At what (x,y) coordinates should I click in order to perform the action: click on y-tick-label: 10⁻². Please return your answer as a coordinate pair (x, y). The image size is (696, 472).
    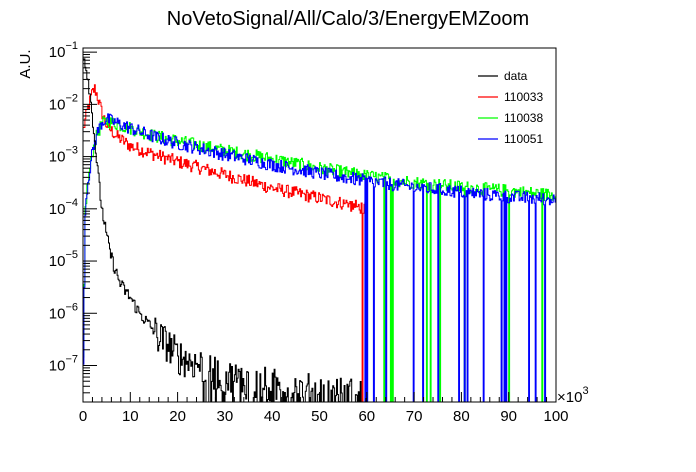
    Looking at the image, I should click on (63, 102).